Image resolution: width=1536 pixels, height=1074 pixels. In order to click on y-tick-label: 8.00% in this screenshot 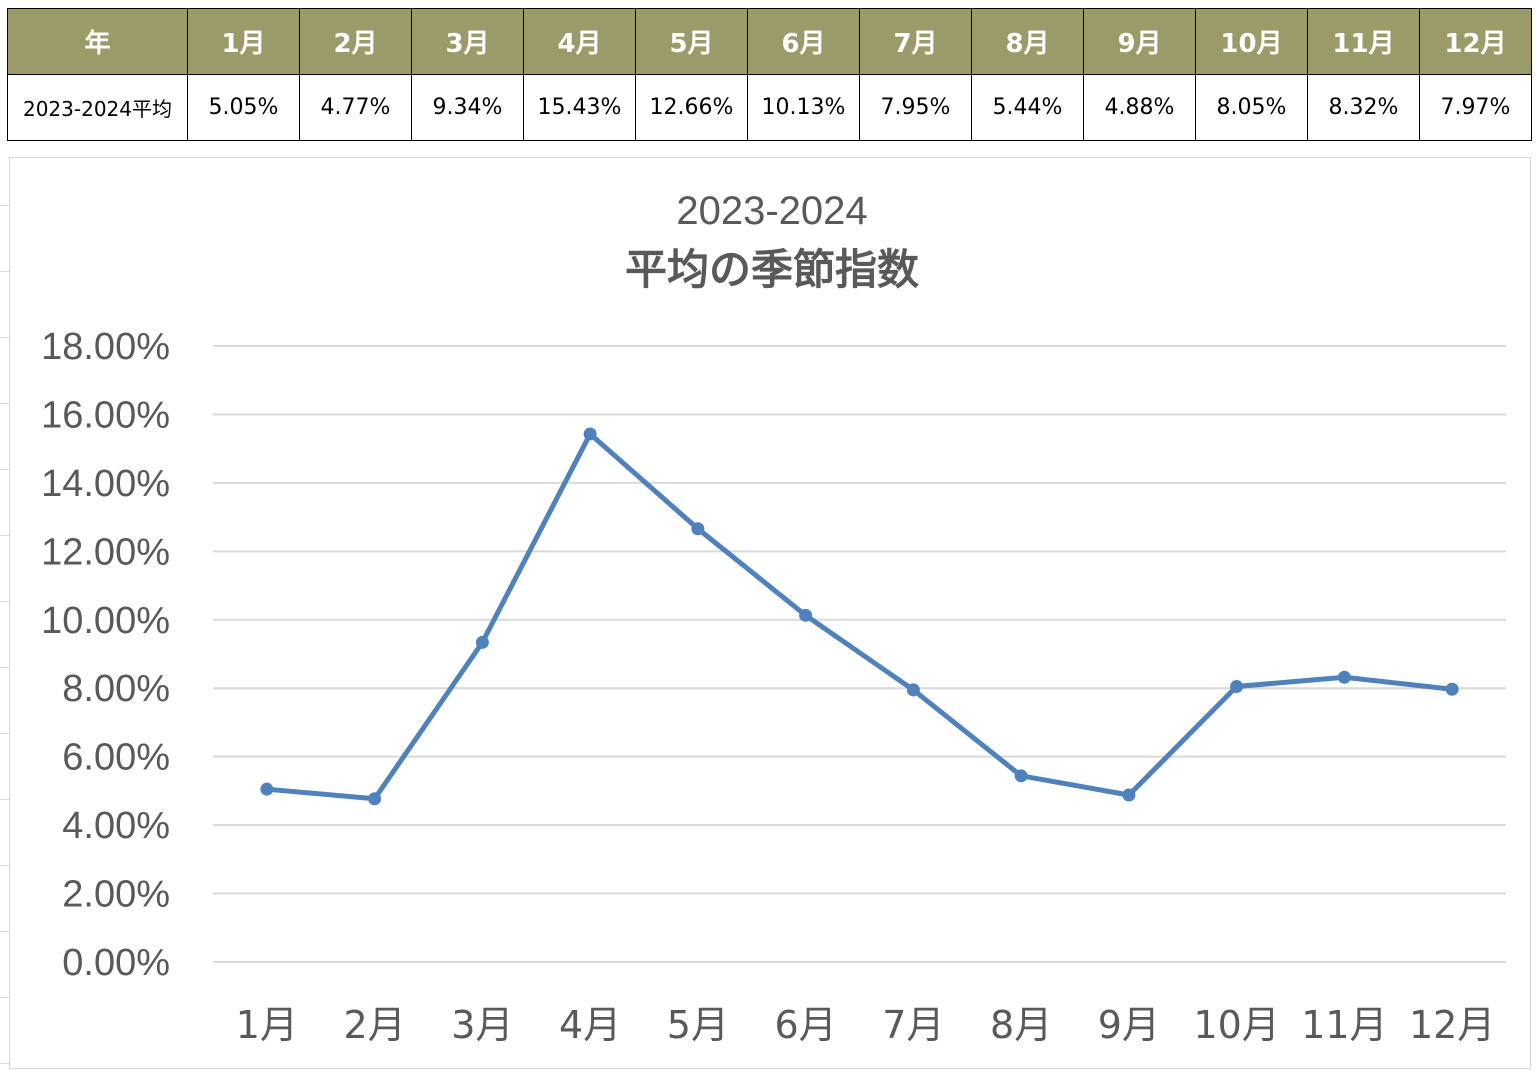, I will do `click(116, 689)`.